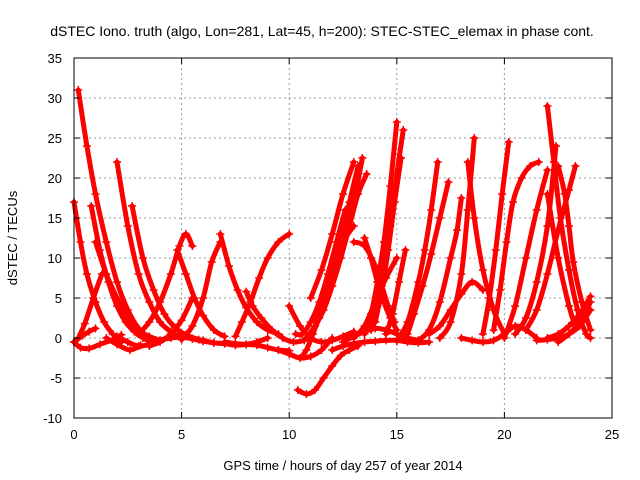  Describe the element at coordinates (55, 258) in the screenshot. I see `y-tick-label: 10` at that location.